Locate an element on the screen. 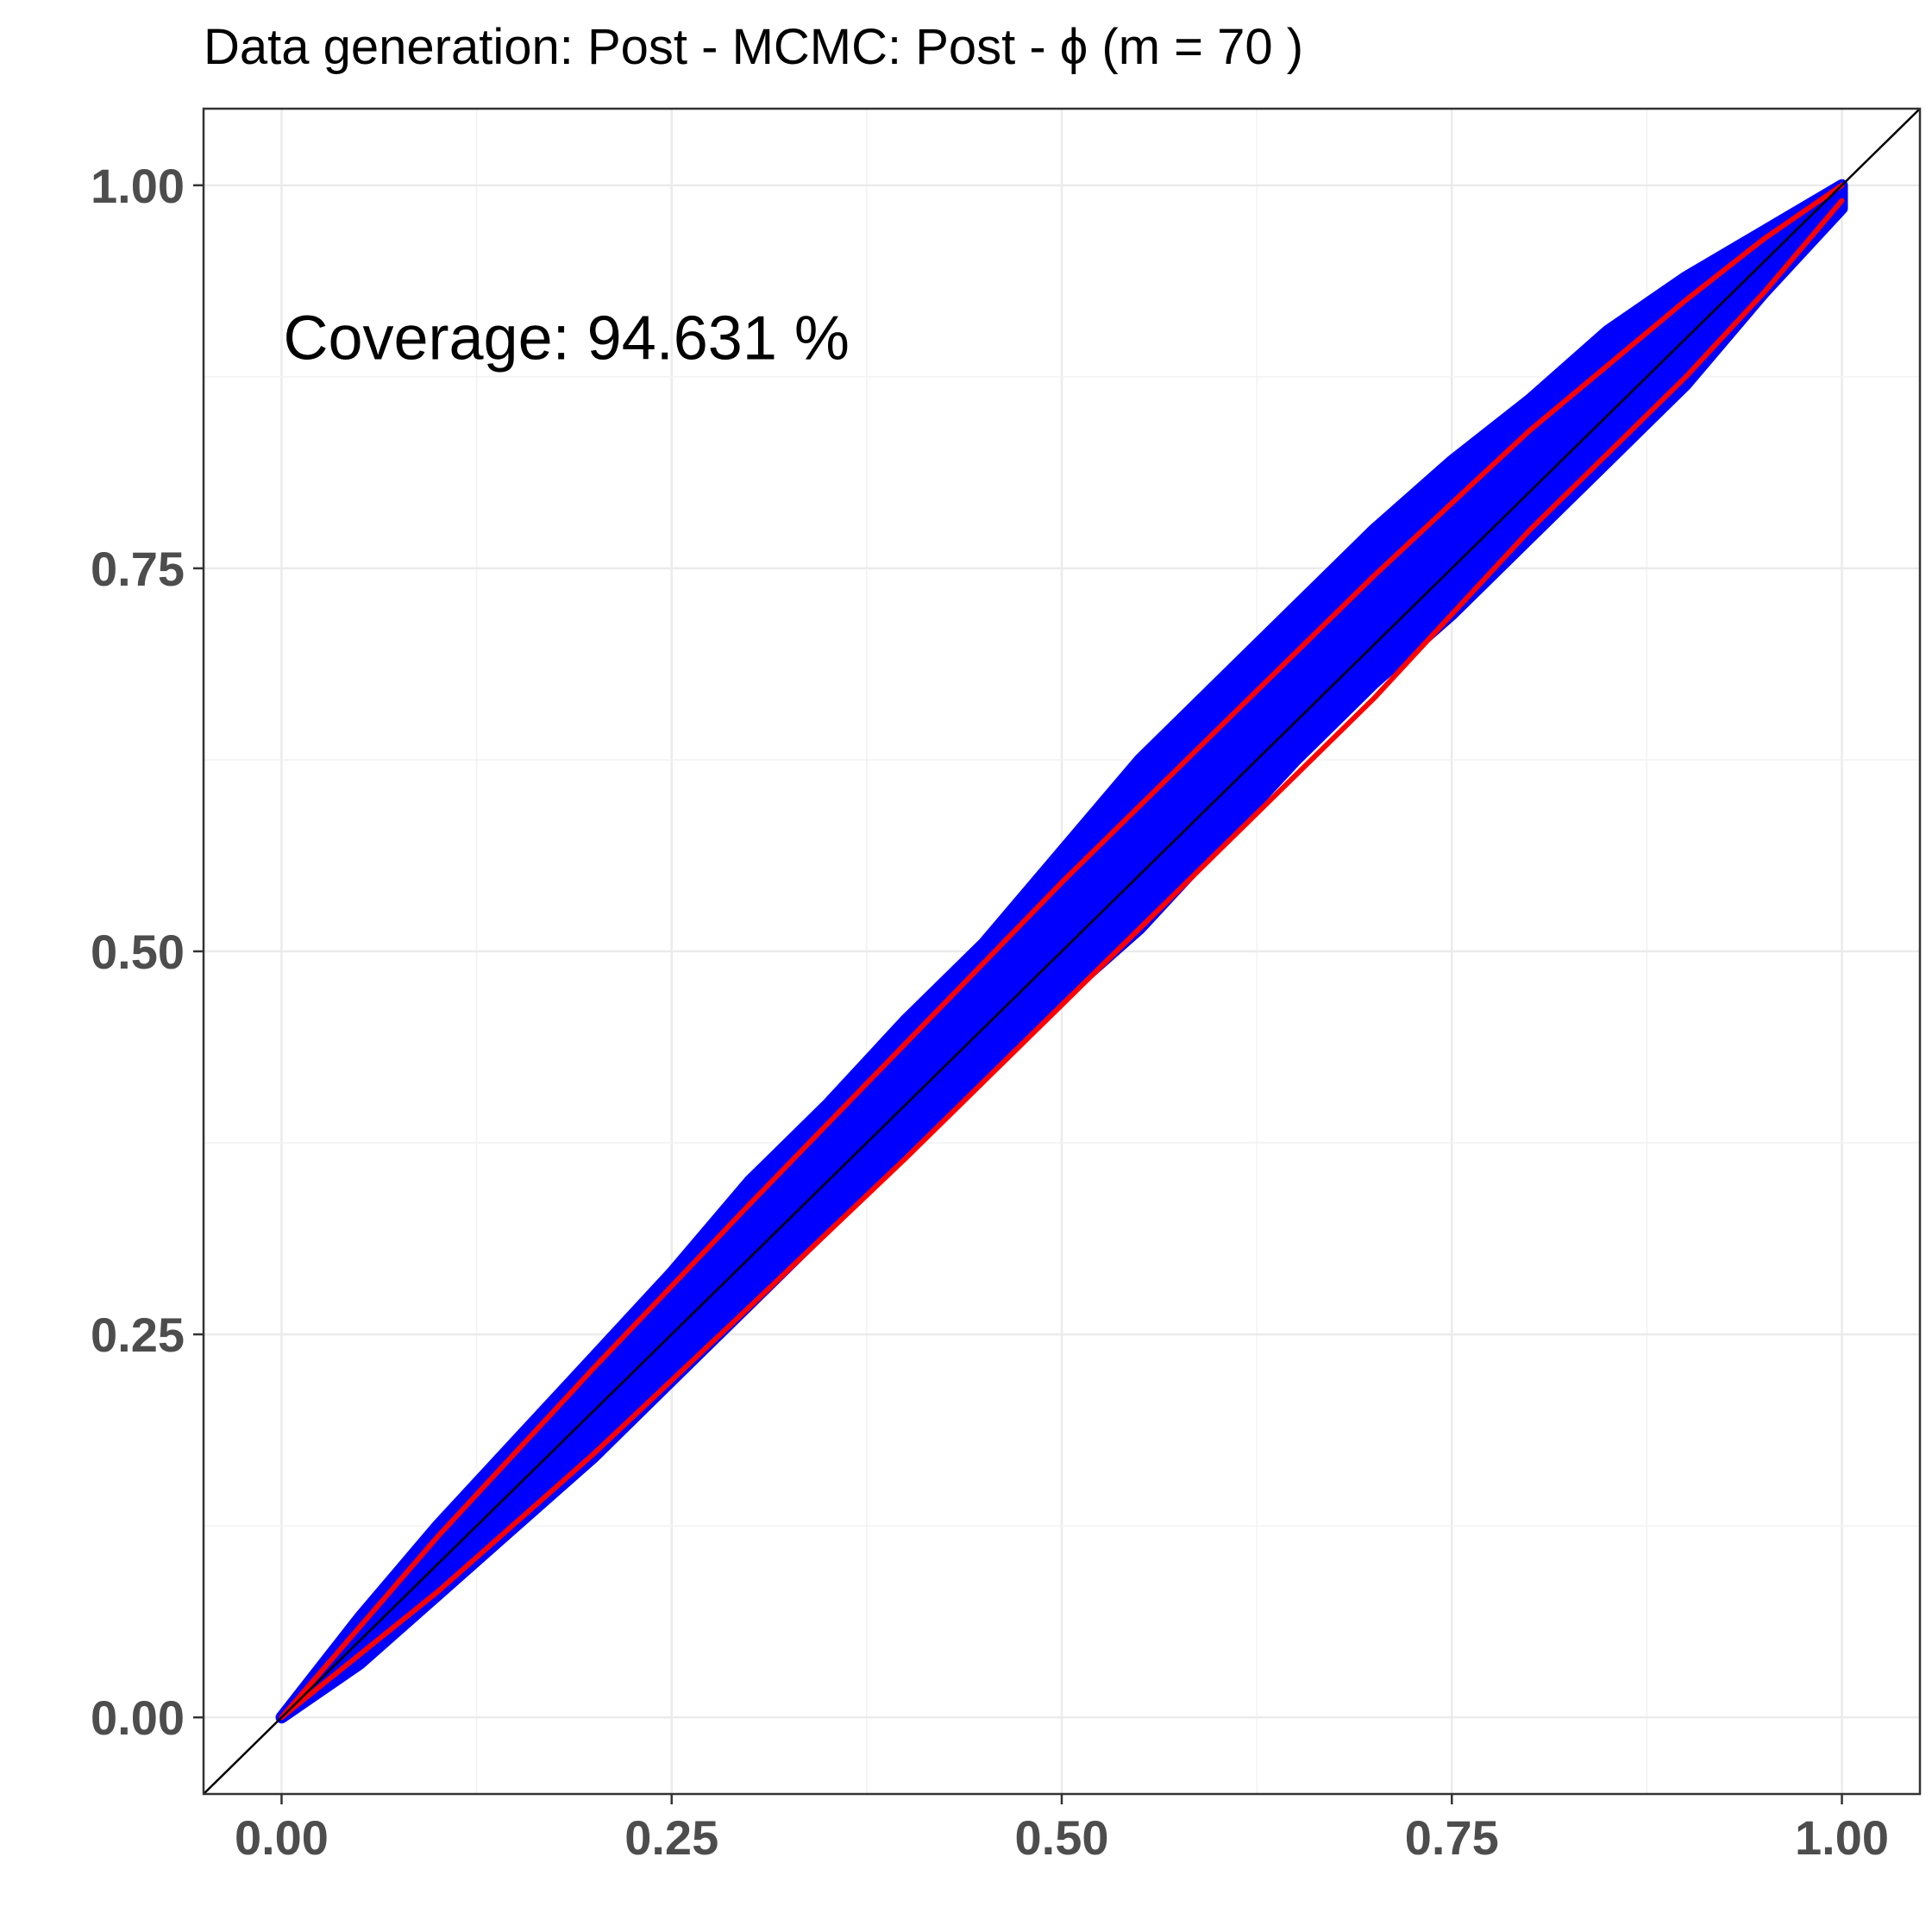 This screenshot has height=1932, width=1932. y-tick-label: 0.00 is located at coordinates (138, 1718).